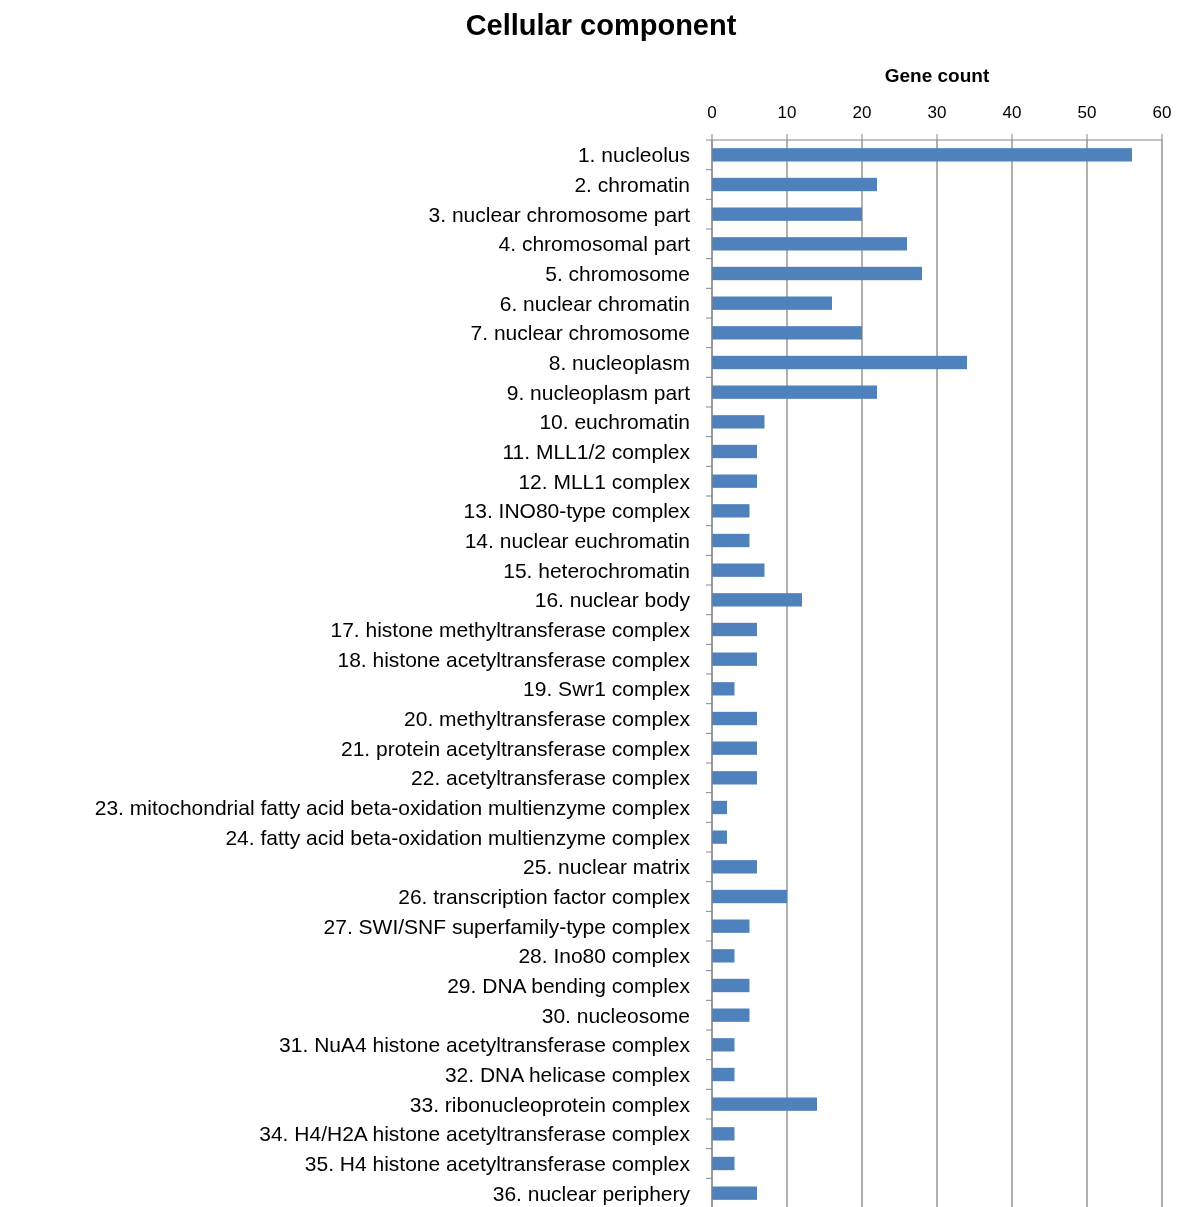 This screenshot has width=1184, height=1207. Describe the element at coordinates (612, 600) in the screenshot. I see `y-tick-label: 16. nuclear body` at that location.